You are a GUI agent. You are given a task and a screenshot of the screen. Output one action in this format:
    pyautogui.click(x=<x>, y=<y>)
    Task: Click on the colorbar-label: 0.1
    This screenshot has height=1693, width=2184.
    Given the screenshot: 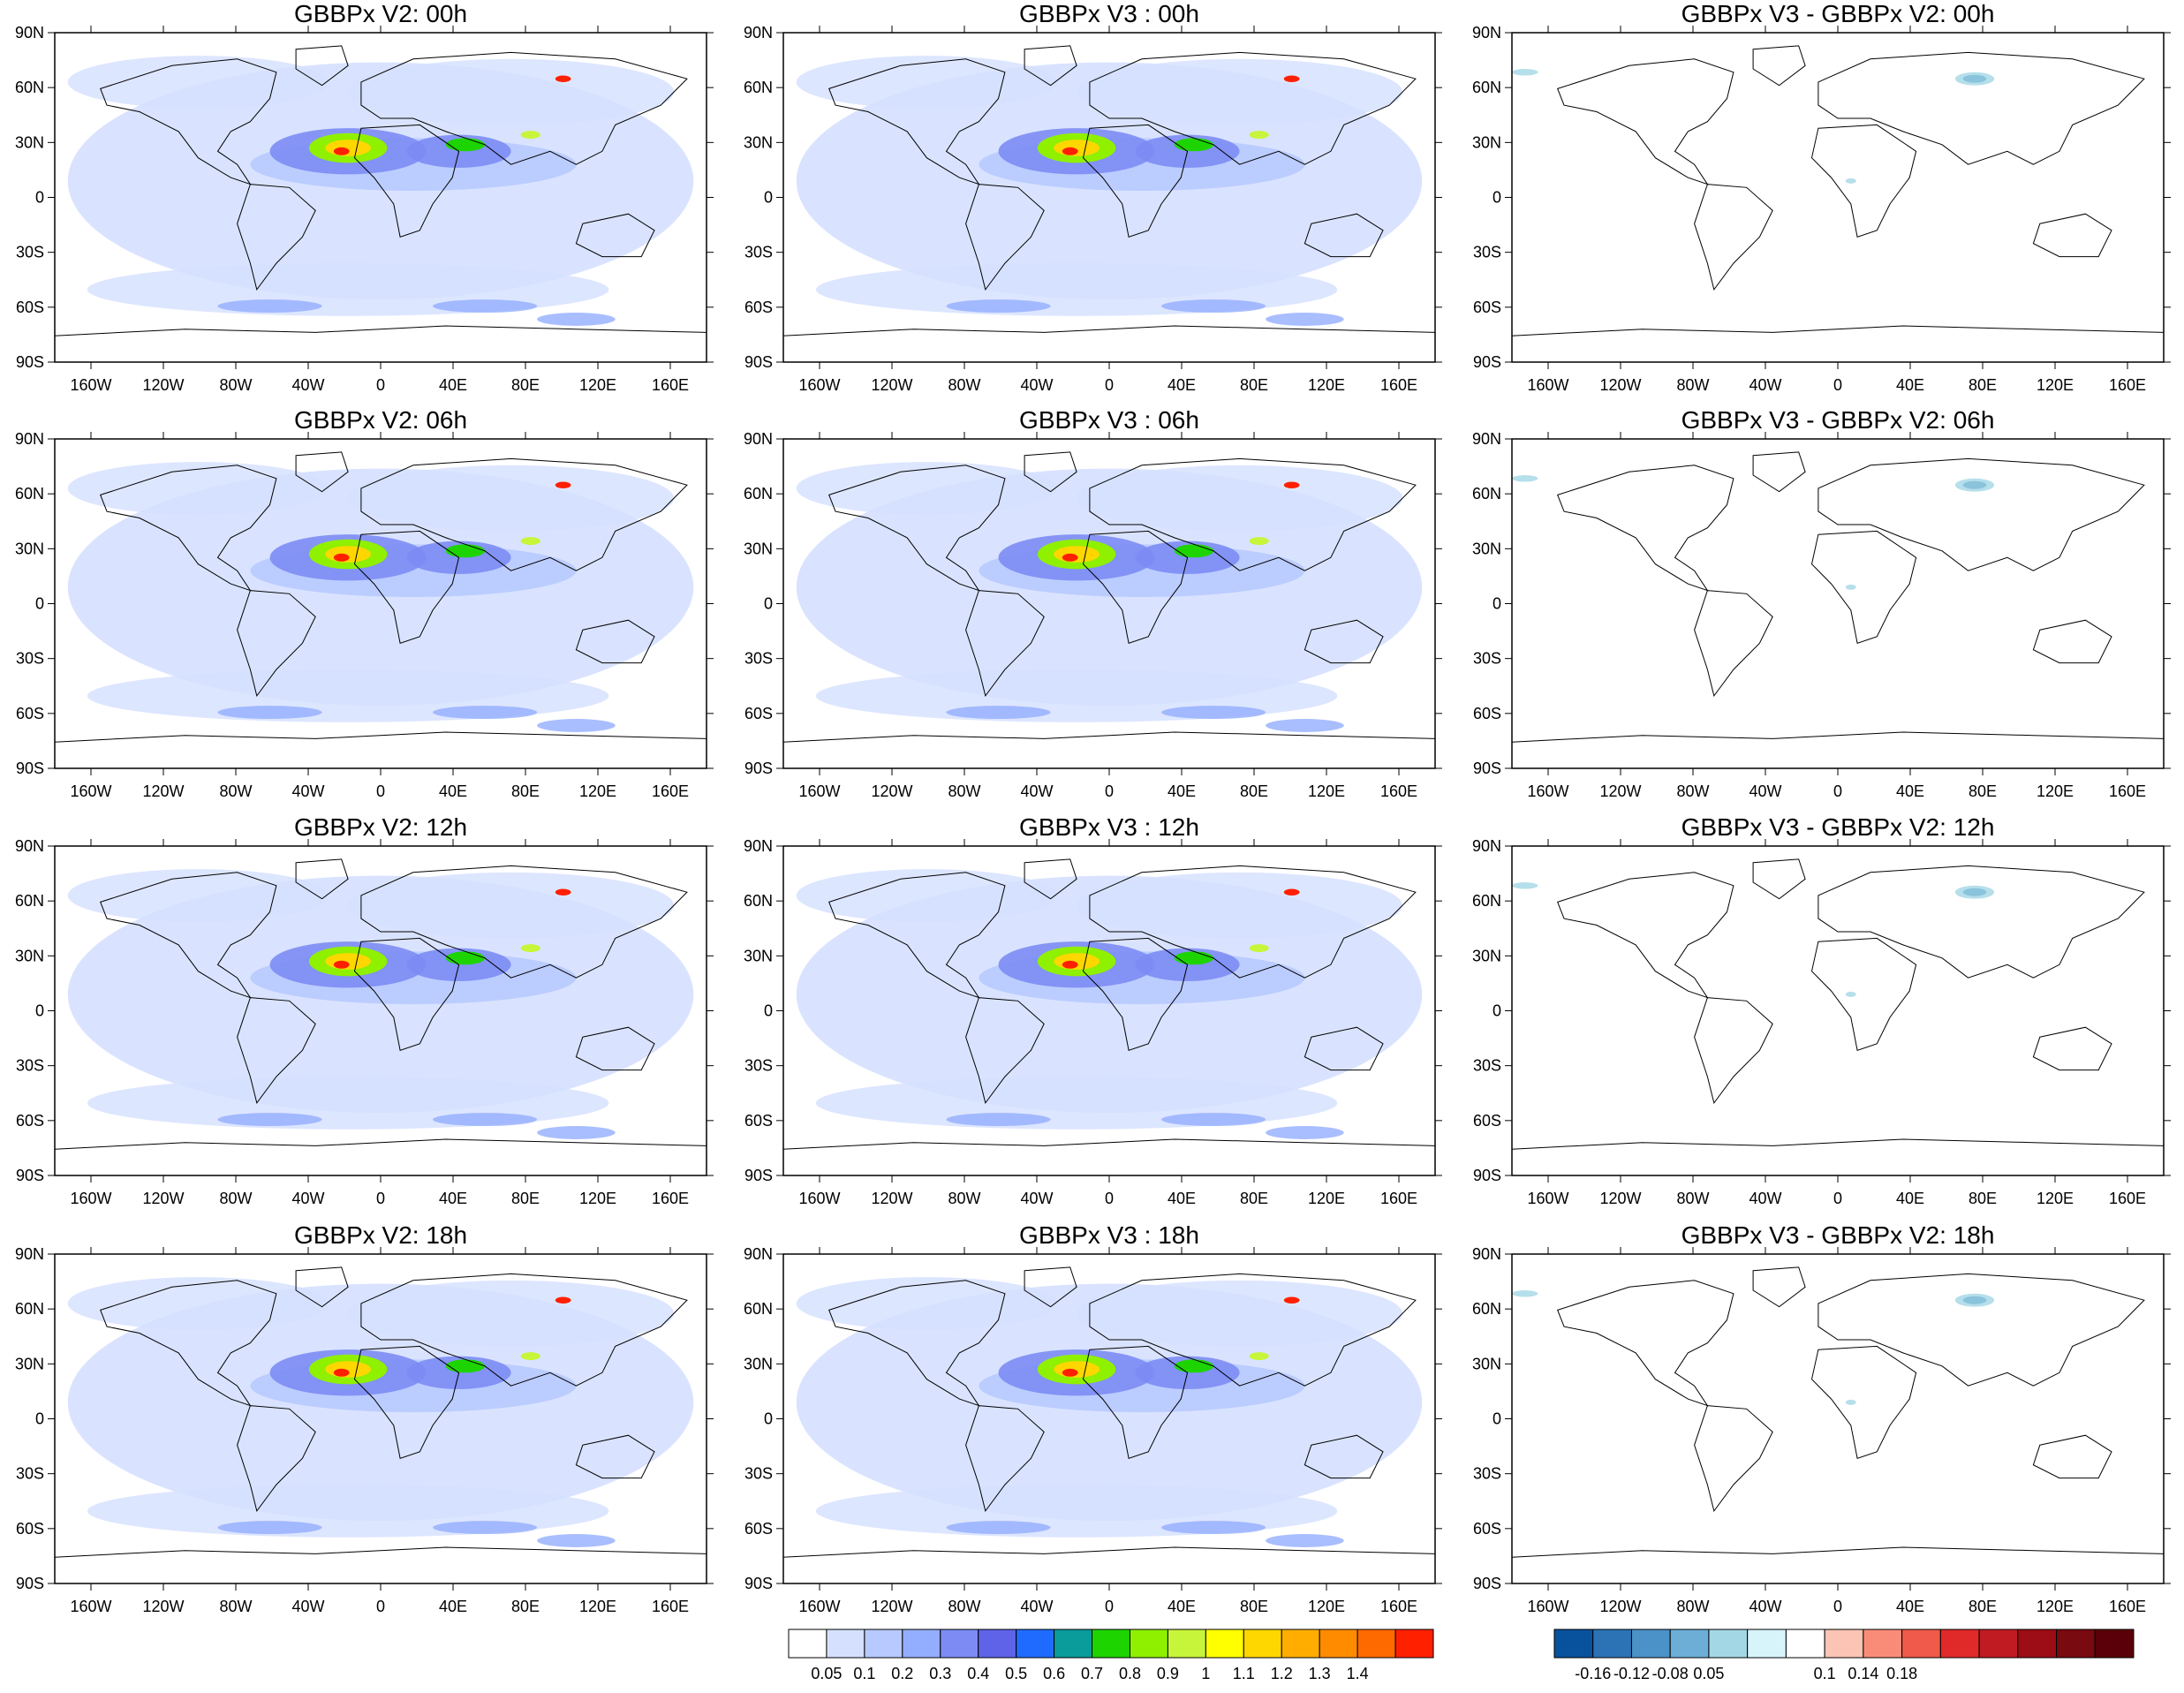 What is the action you would take?
    pyautogui.click(x=864, y=1673)
    